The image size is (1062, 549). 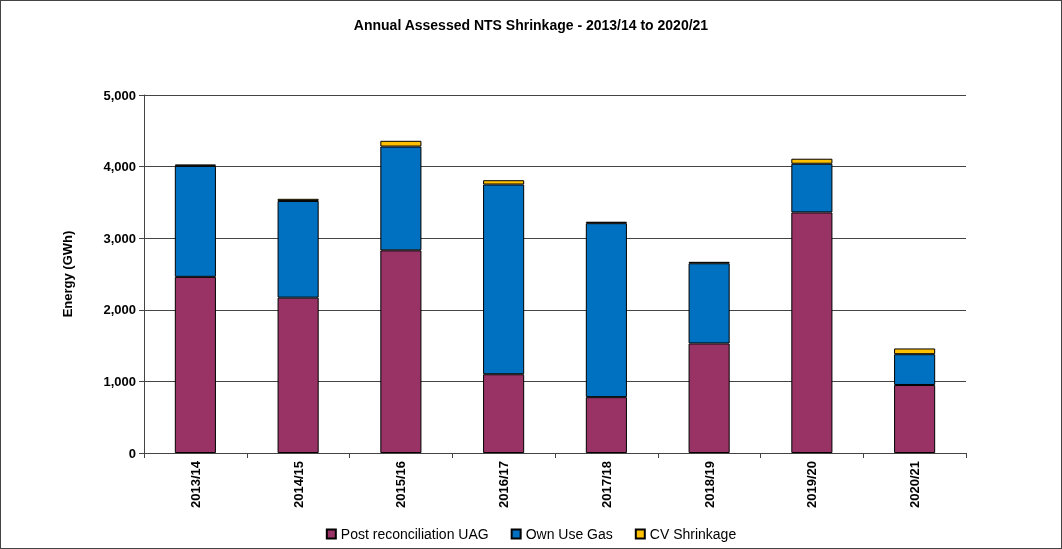 What do you see at coordinates (414, 534) in the screenshot?
I see `legend-label: Post reconciliation UAG` at bounding box center [414, 534].